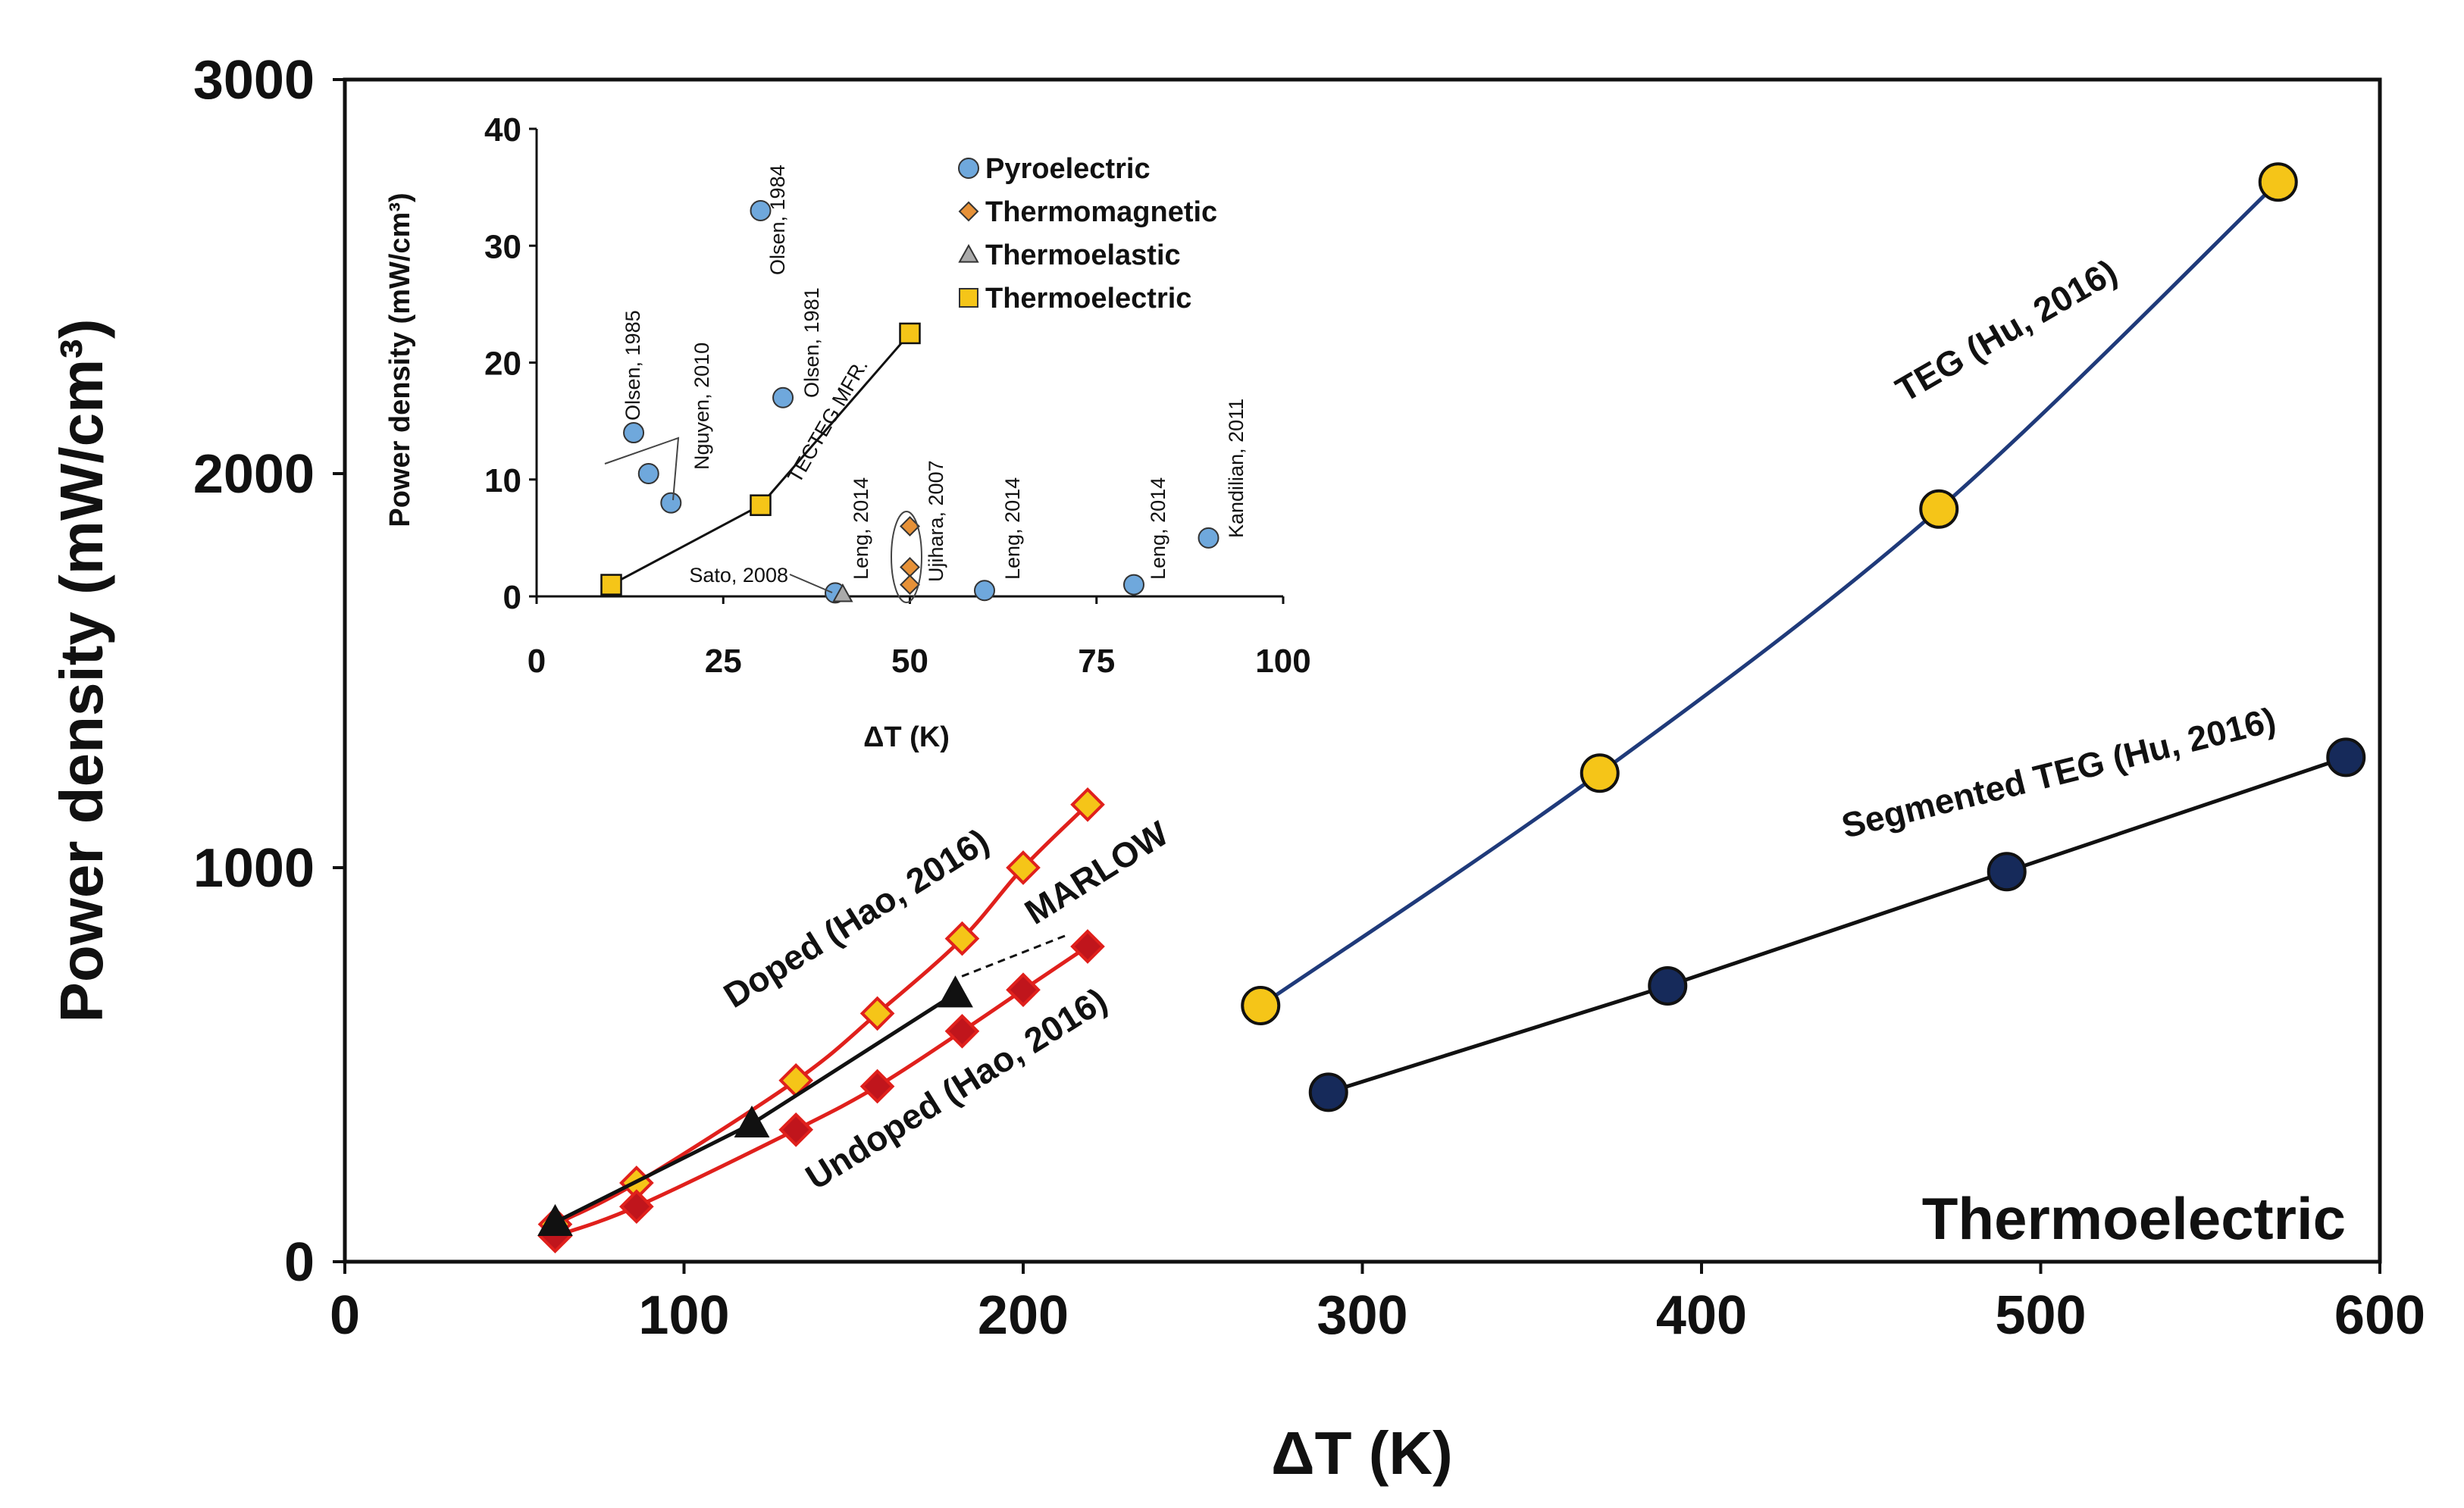 This screenshot has width=2464, height=1508. What do you see at coordinates (632, 366) in the screenshot?
I see `inset-label-olsen-1985: Olsen, 1985` at bounding box center [632, 366].